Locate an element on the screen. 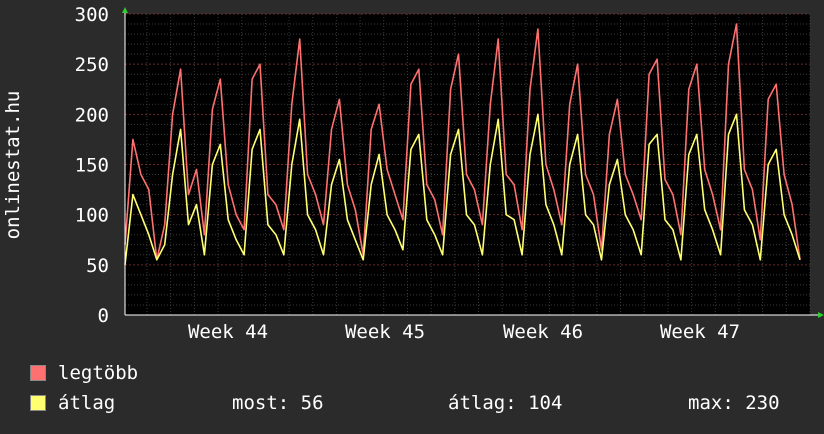  y-axis-arrow is located at coordinates (125, 10).